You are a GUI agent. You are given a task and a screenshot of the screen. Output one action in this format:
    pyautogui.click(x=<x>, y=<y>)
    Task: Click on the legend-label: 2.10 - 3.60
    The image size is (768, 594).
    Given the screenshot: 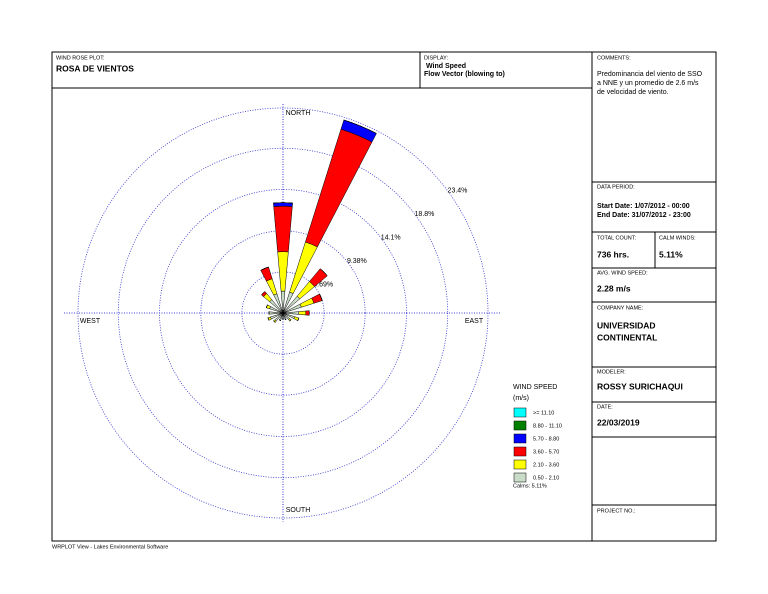 What is the action you would take?
    pyautogui.click(x=546, y=465)
    